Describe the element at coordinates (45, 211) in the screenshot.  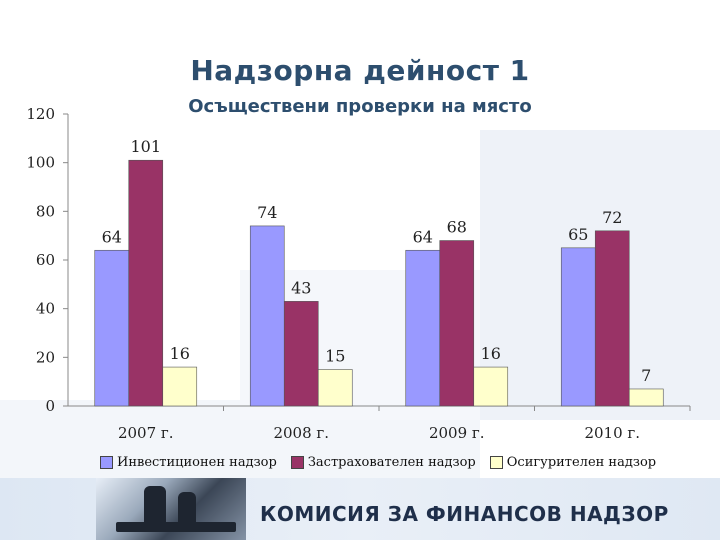
I see `y-tick-label: 80` at that location.